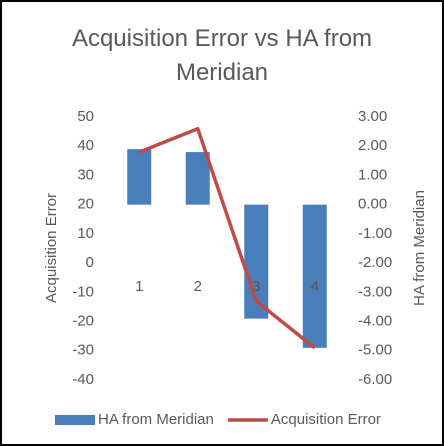  Describe the element at coordinates (51, 248) in the screenshot. I see `y-axis-title: Acquisition Error` at that location.